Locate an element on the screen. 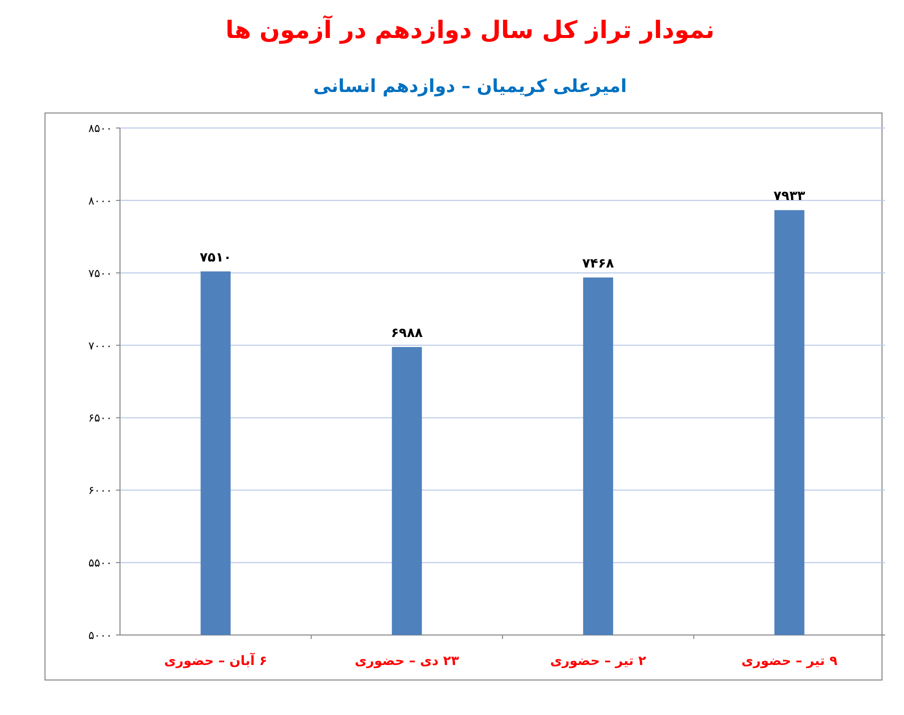 The width and height of the screenshot is (904, 715). chart-subtitle: امیرعلی کریمیان – دوازدهم انسانی is located at coordinates (470, 86).